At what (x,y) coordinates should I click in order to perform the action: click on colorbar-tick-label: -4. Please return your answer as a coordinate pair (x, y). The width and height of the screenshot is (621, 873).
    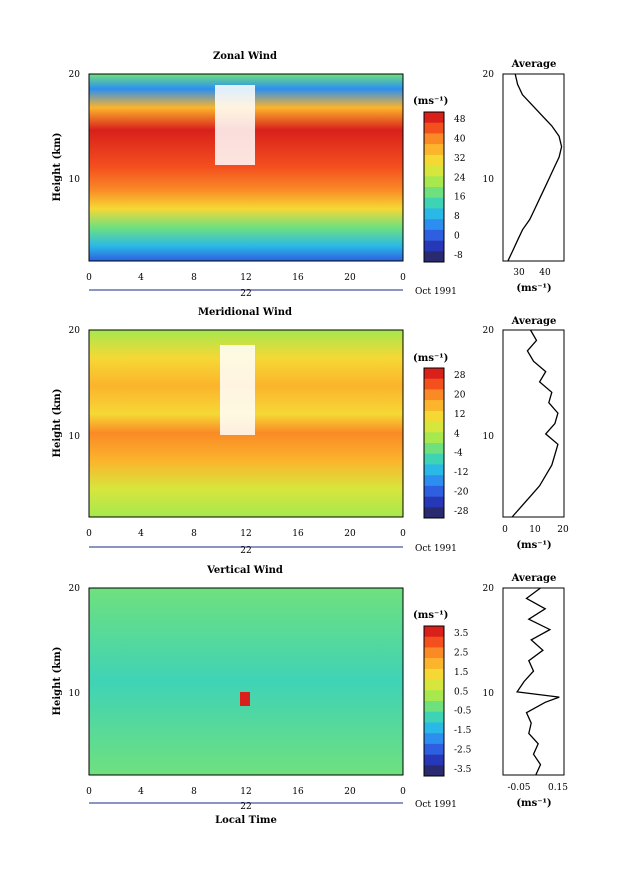
    Looking at the image, I should click on (458, 454).